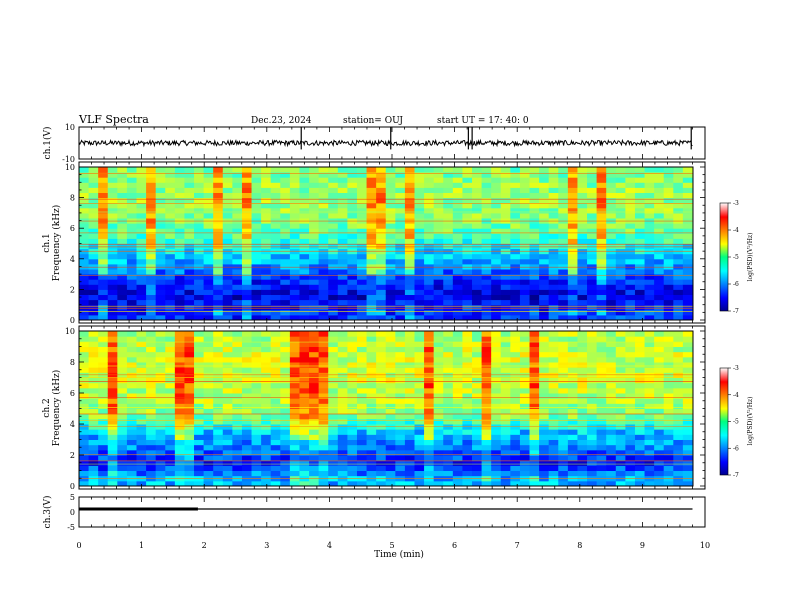 This screenshot has height=612, width=792. What do you see at coordinates (736, 422) in the screenshot?
I see `colorbar-tick-label: -5` at bounding box center [736, 422].